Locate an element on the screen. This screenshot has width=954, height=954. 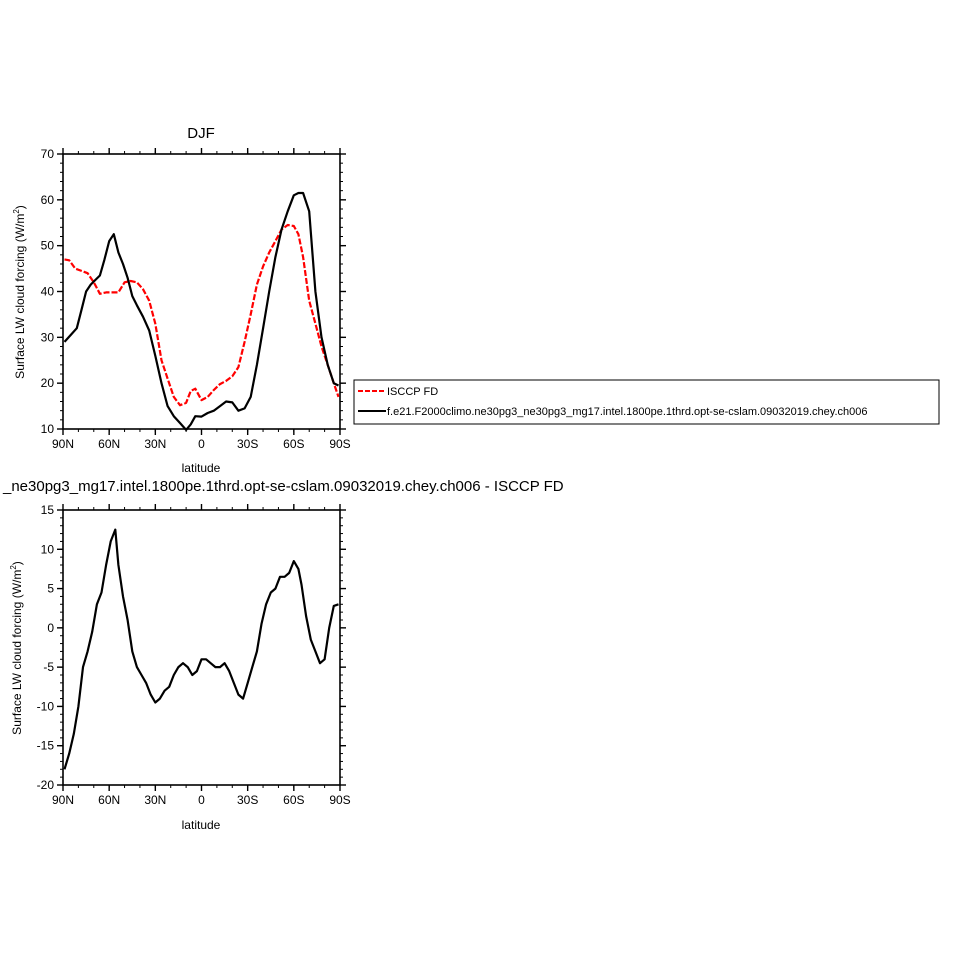
bottom-panel-frame is located at coordinates (201, 647).